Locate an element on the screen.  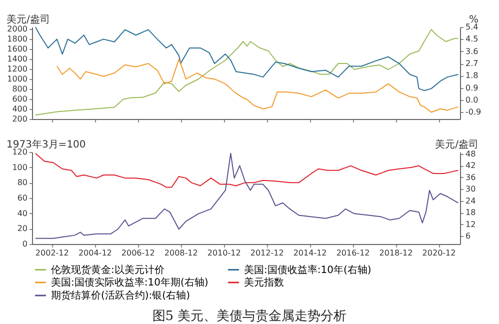
y-tick-label: 120 is located at coordinates (20, 152).